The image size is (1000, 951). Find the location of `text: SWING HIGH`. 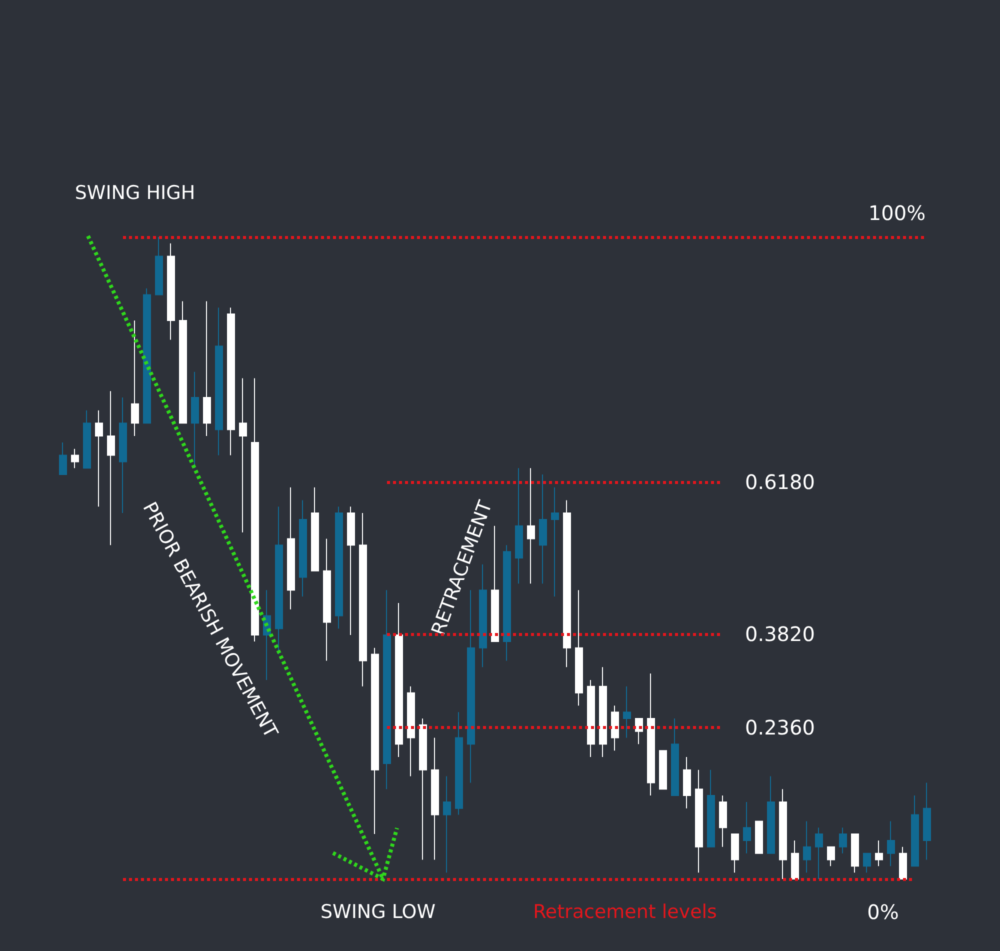

text: SWING HIGH is located at coordinates (135, 193).